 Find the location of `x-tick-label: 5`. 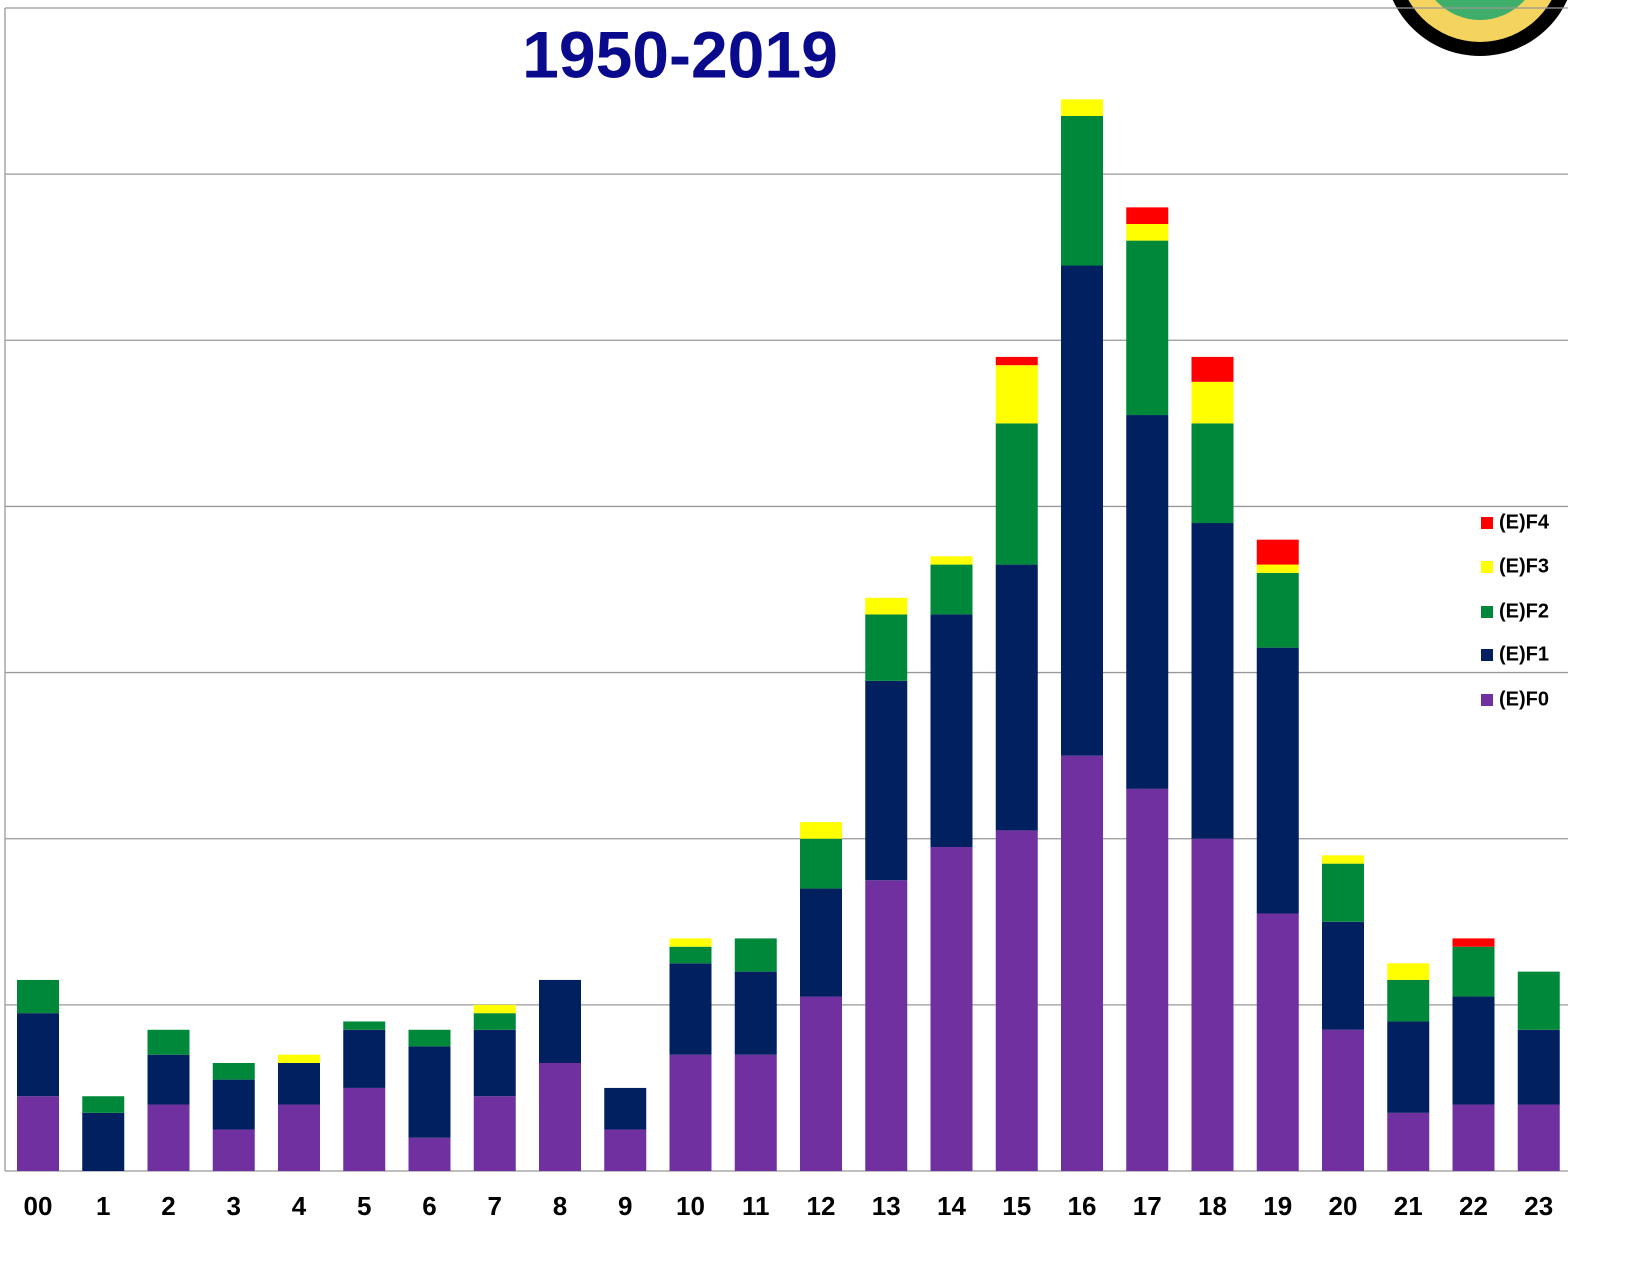

x-tick-label: 5 is located at coordinates (364, 1206).